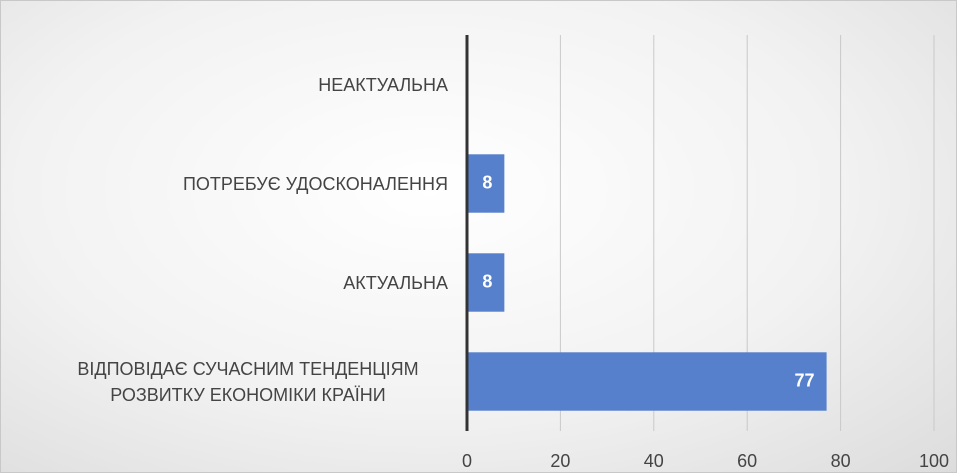 The height and width of the screenshot is (473, 957). Describe the element at coordinates (805, 380) in the screenshot. I see `data-label: 77` at that location.